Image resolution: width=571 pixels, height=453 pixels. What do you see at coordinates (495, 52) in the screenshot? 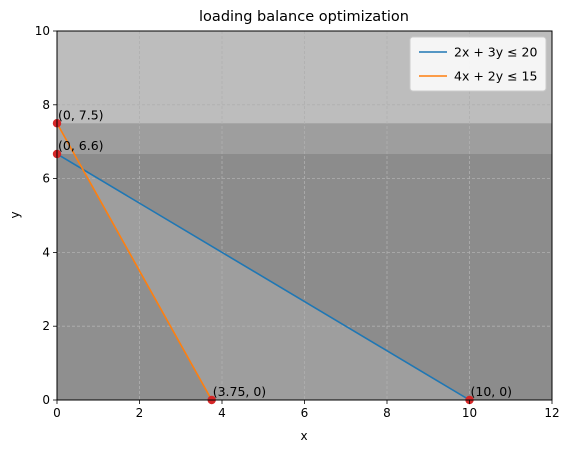
I see `legend-label-1: 2x + 3y ≤ 20` at bounding box center [495, 52].